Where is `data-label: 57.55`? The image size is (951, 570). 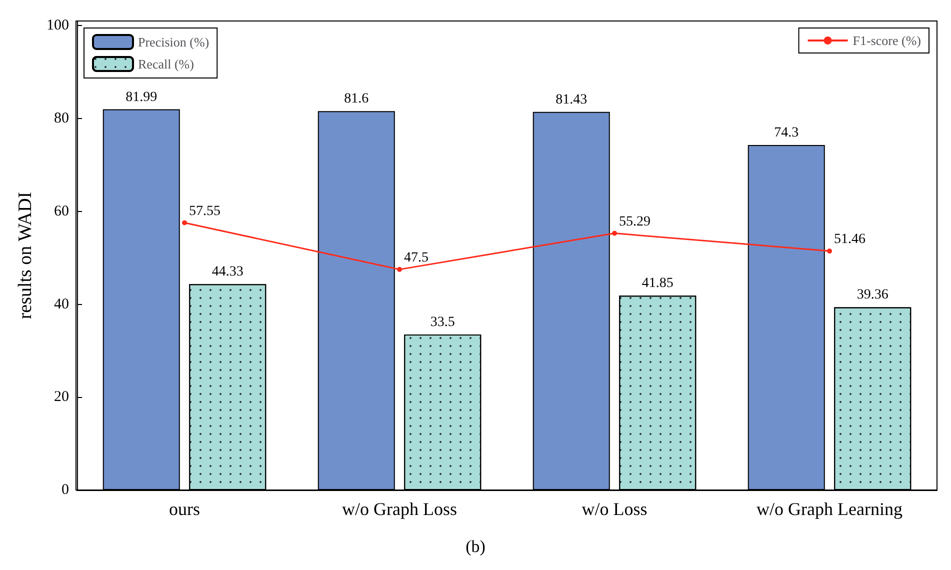
data-label: 57.55 is located at coordinates (204, 211).